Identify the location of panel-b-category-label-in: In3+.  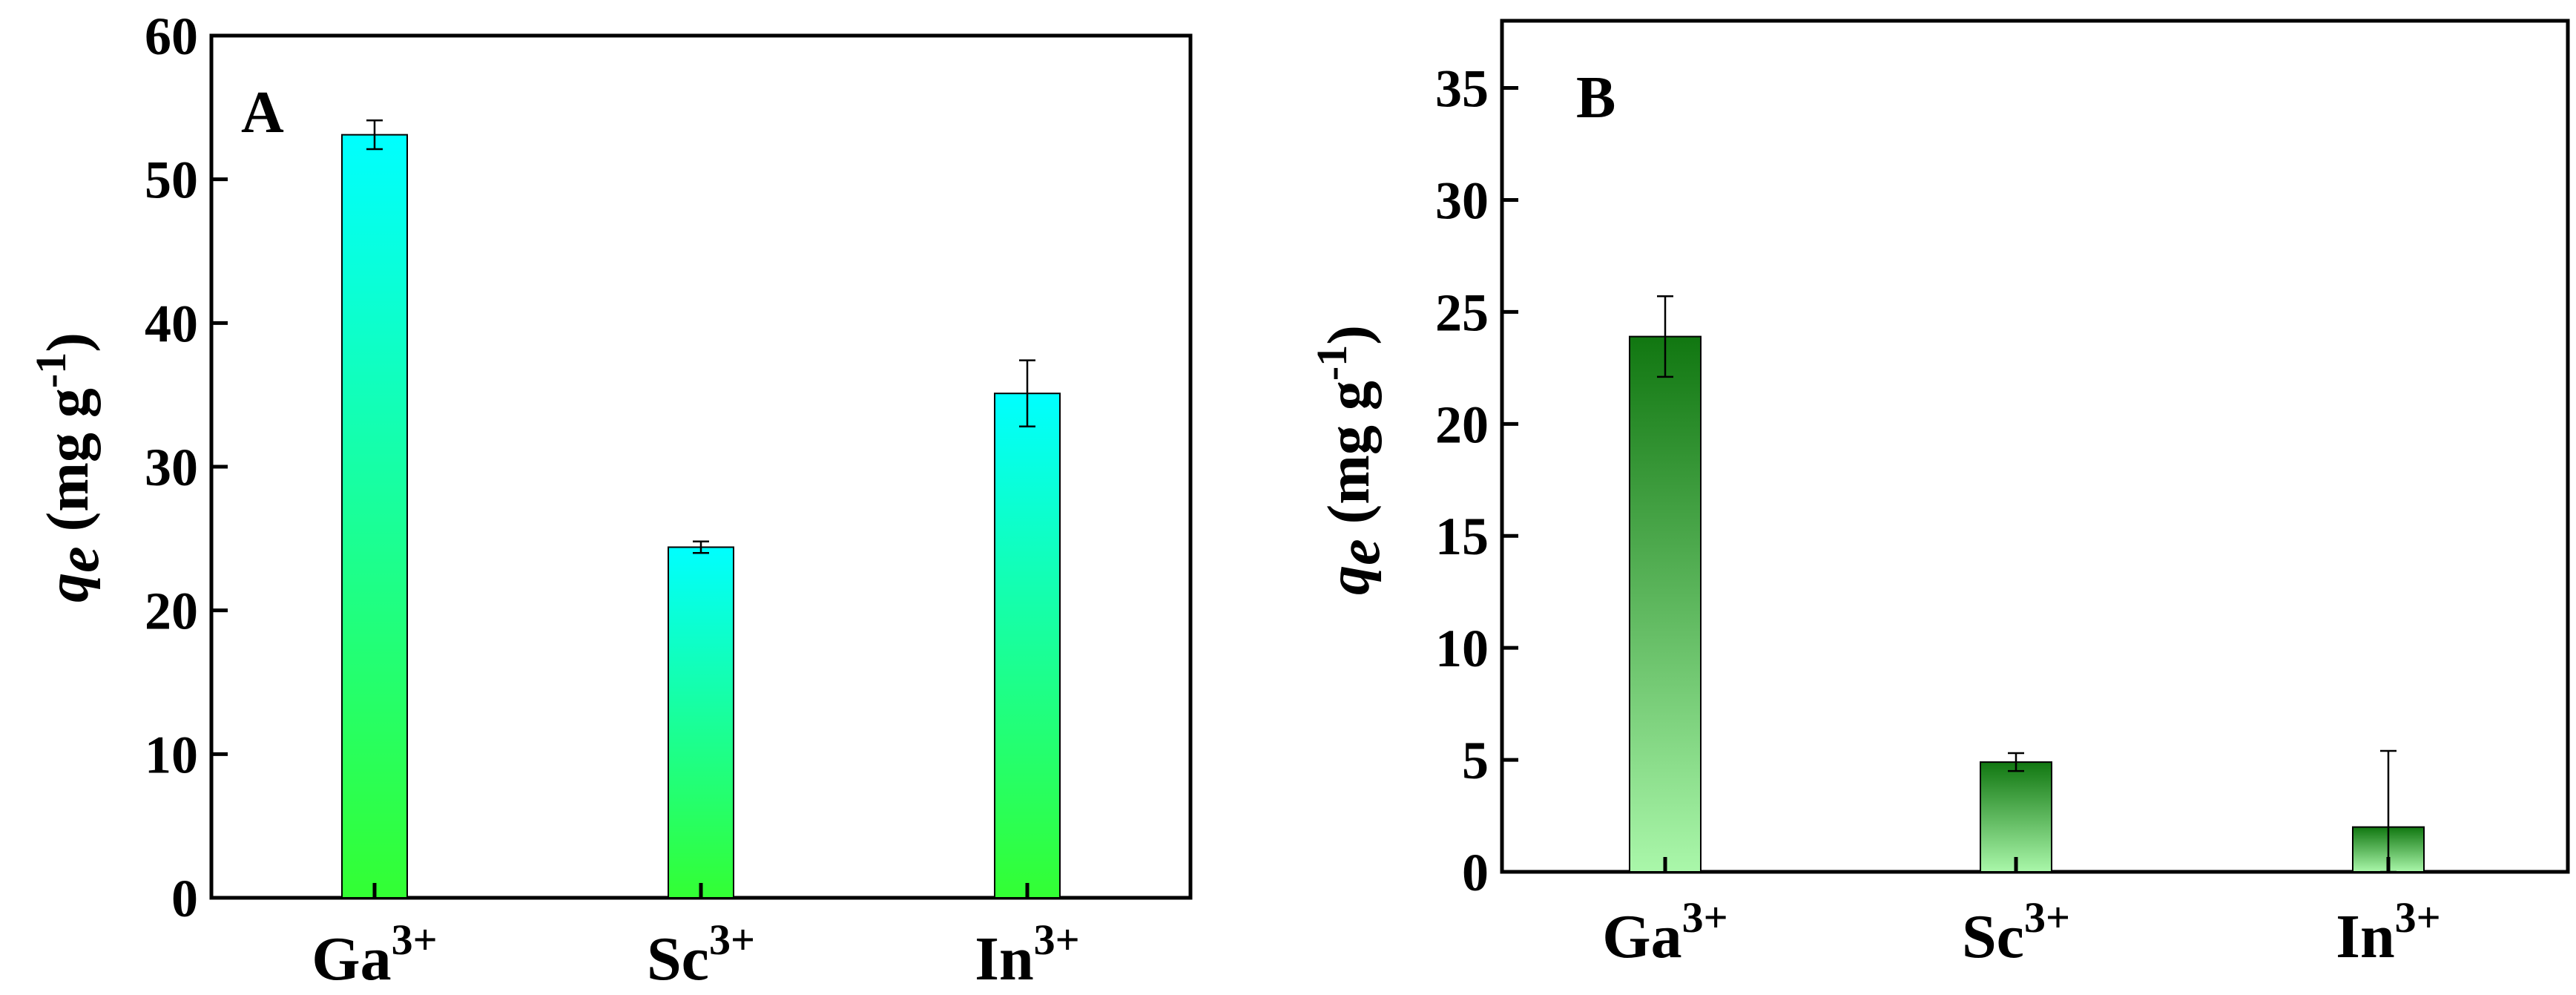
(2388, 932).